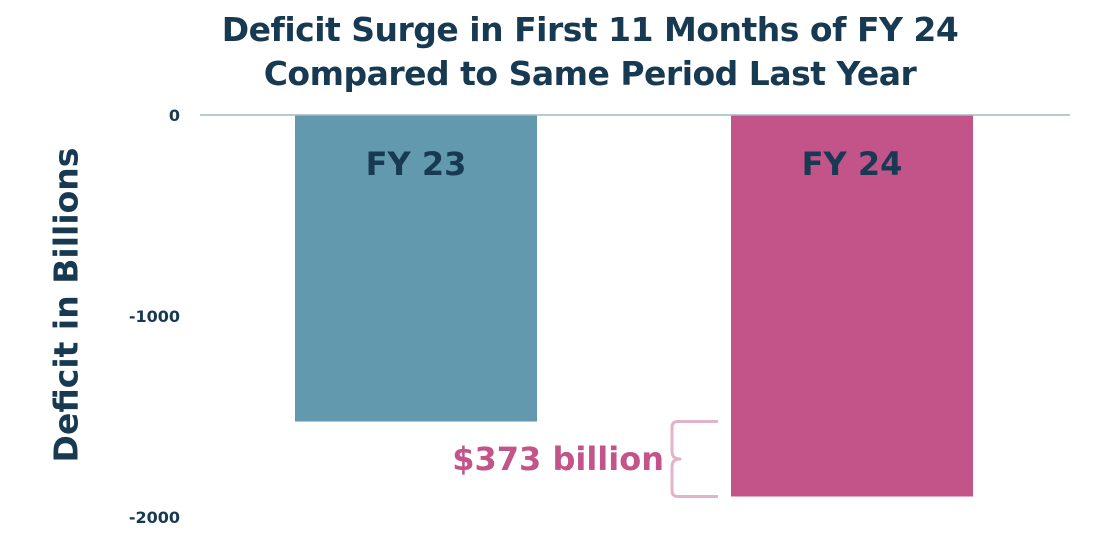 The width and height of the screenshot is (1100, 549). What do you see at coordinates (694, 459) in the screenshot?
I see `difference-bracket` at bounding box center [694, 459].